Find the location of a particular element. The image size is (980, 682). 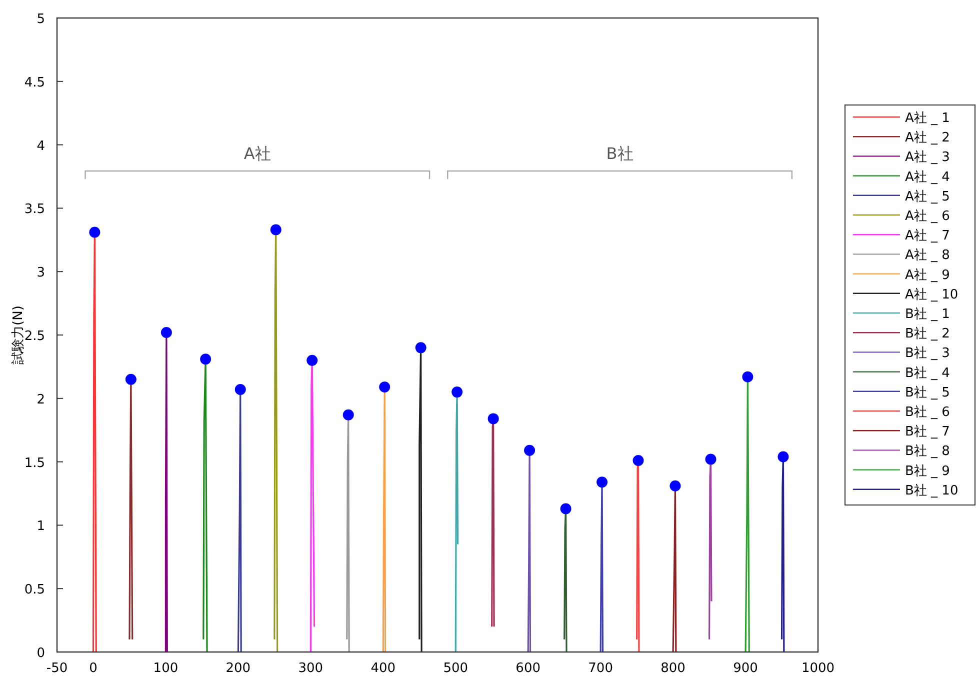

x-tick-label: 0 is located at coordinates (93, 668).